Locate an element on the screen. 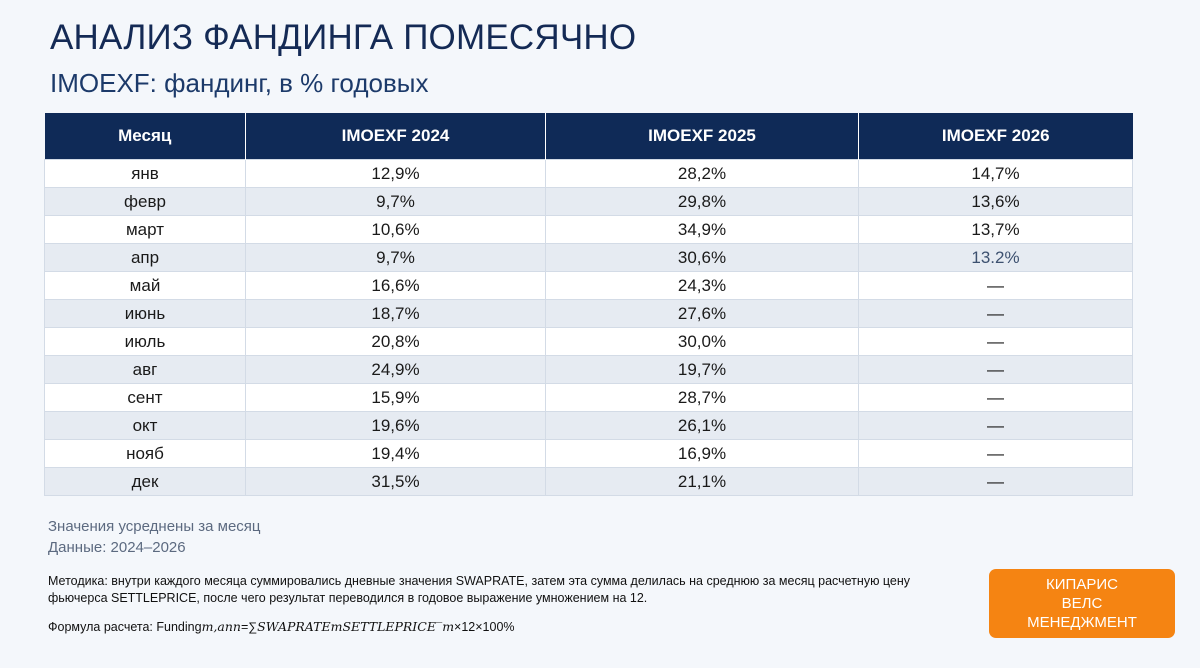  page-title: АНАЛИЗ ФАНДИНГА ПОМЕСЯЧНО is located at coordinates (343, 37).